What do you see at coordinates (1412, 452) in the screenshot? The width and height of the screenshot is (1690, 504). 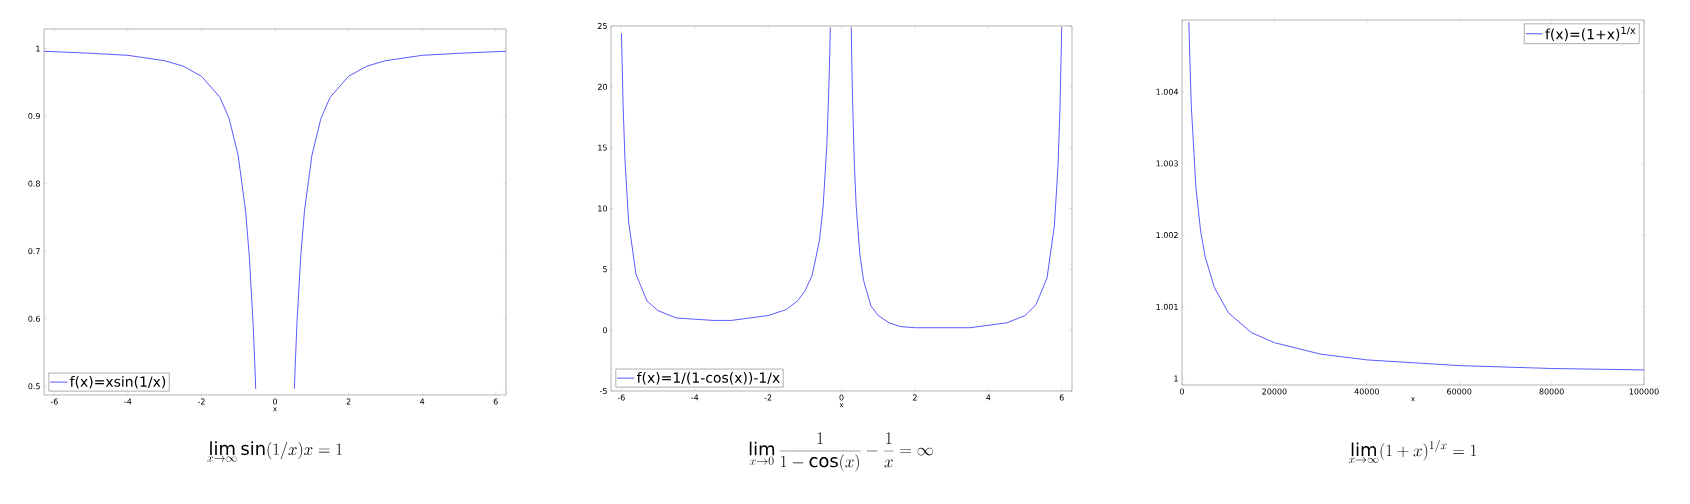 I see `text: $\lim_{x\to\infty} (1+x)^{1/x} = 1$` at bounding box center [1412, 452].